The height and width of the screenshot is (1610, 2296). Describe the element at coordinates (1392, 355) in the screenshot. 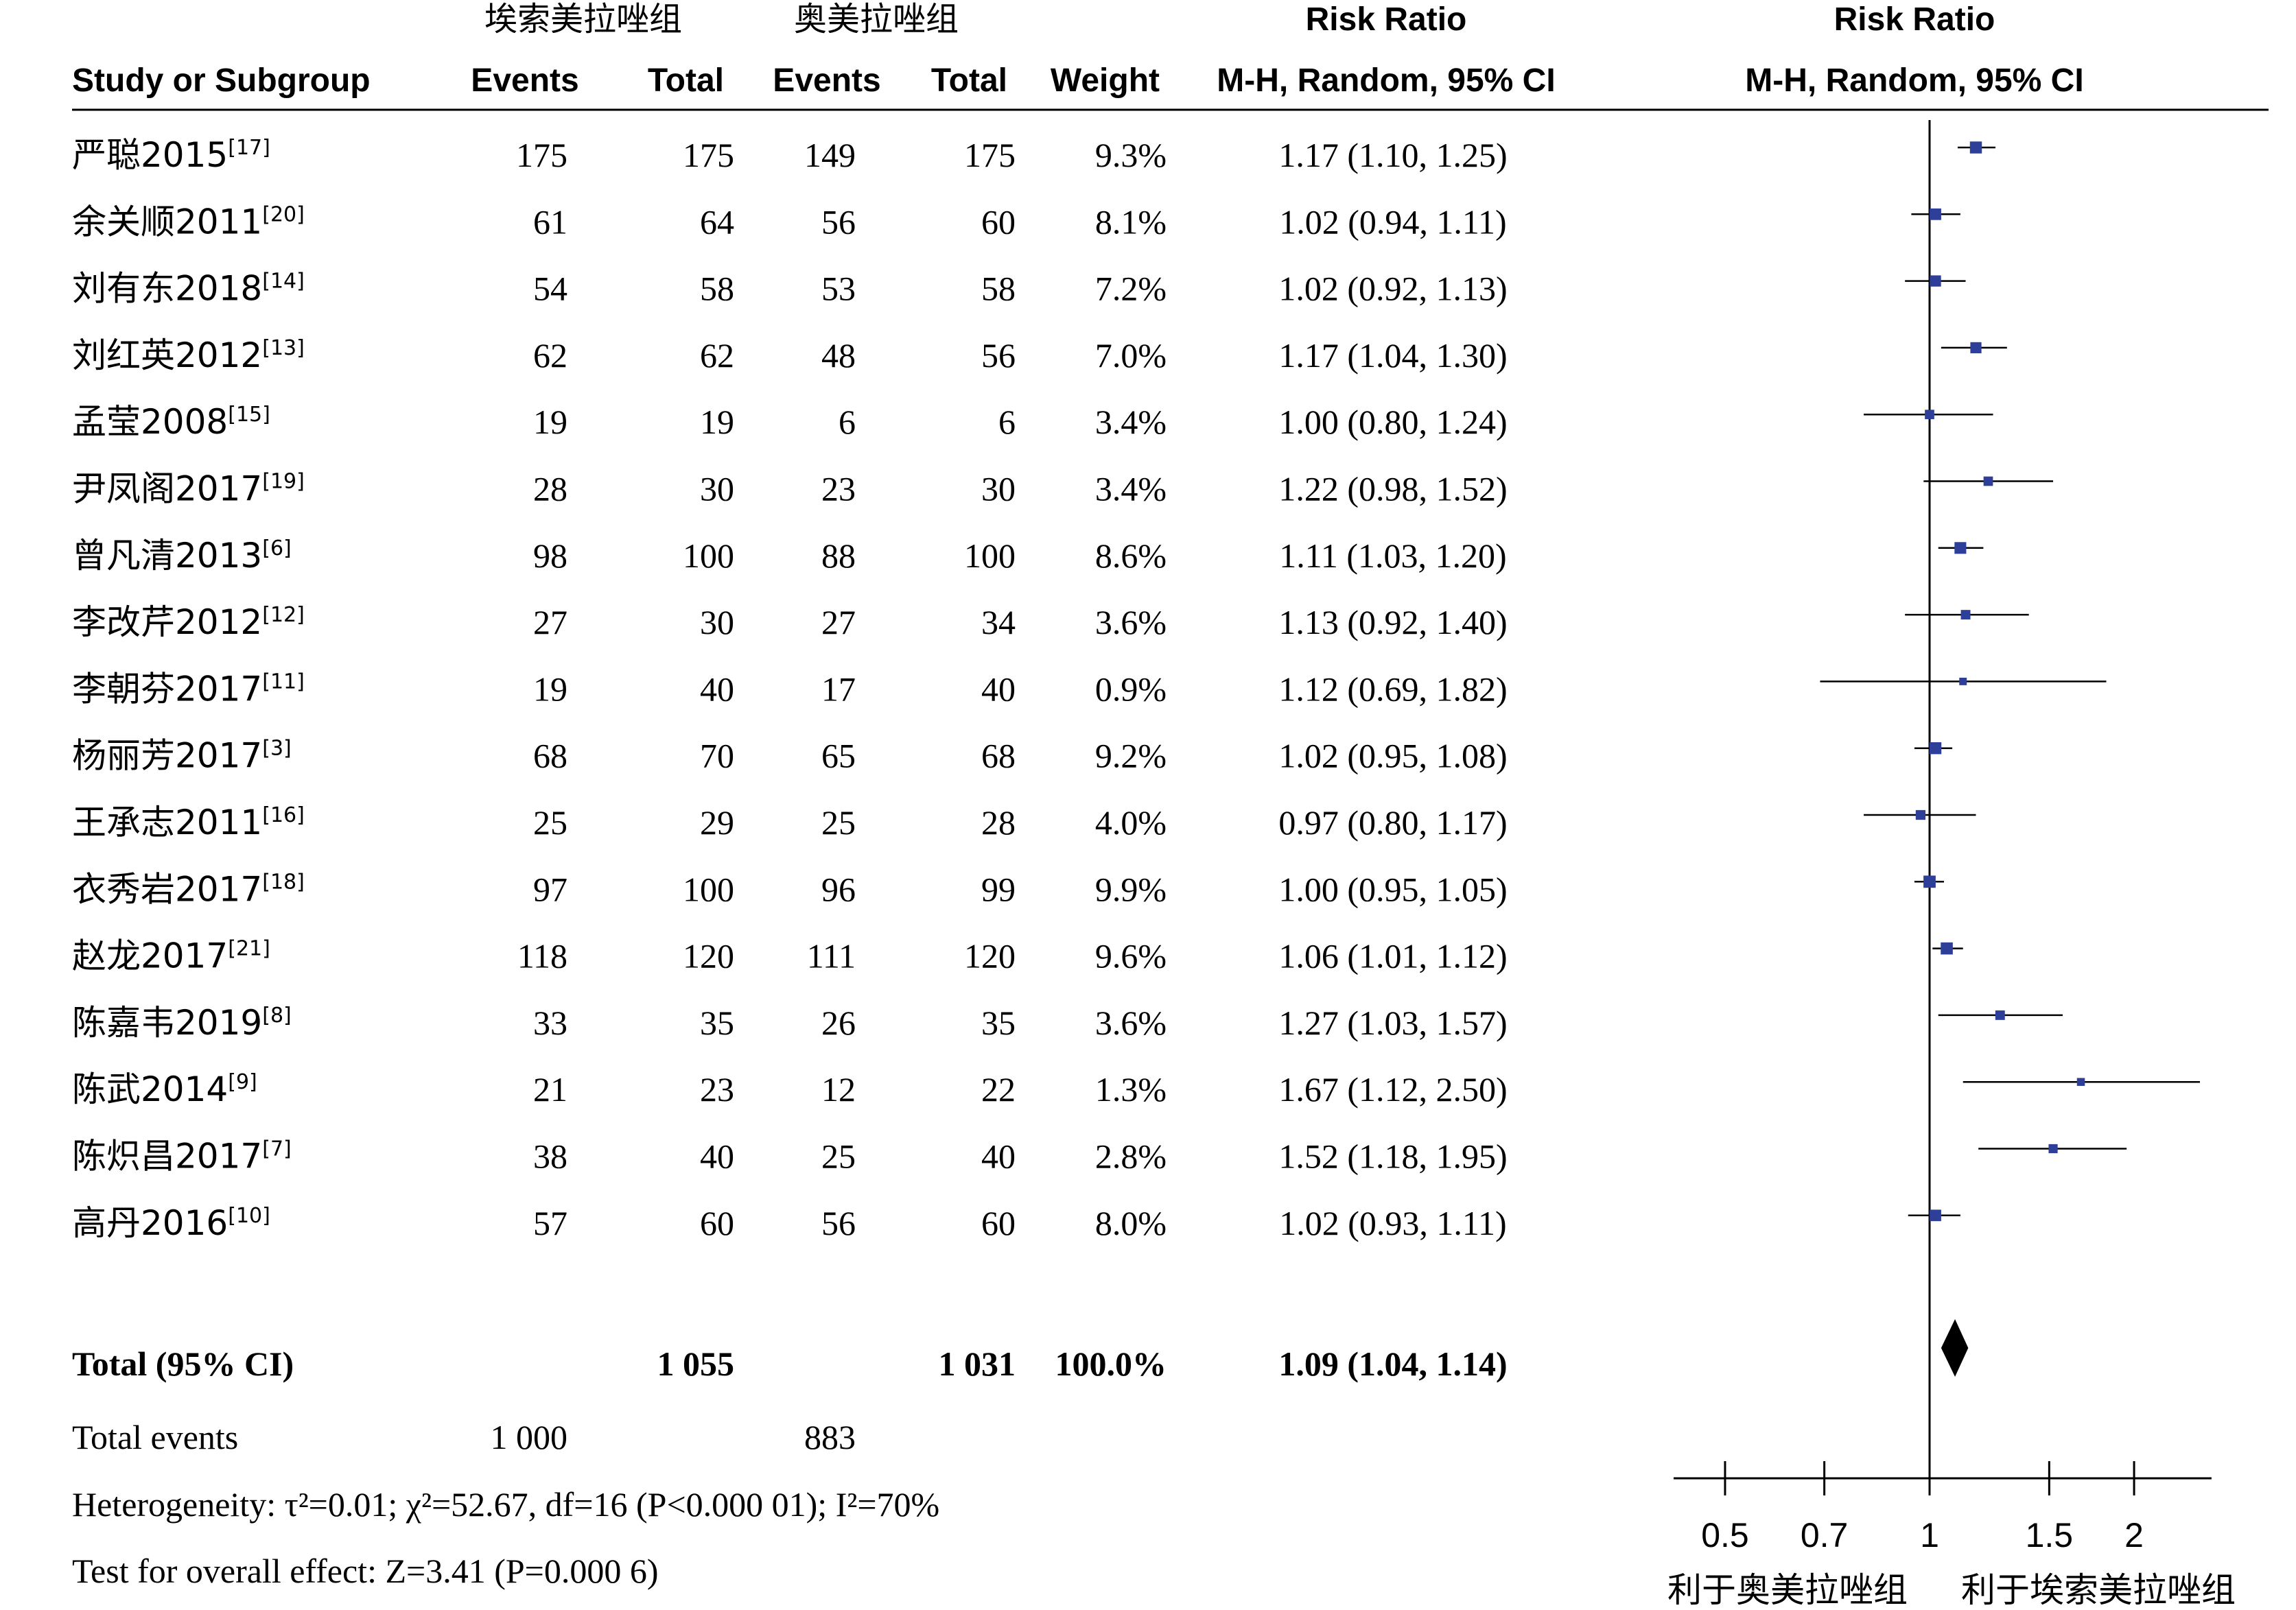

I see `ci-cell: 1.17 (1.04, 1.30)` at that location.